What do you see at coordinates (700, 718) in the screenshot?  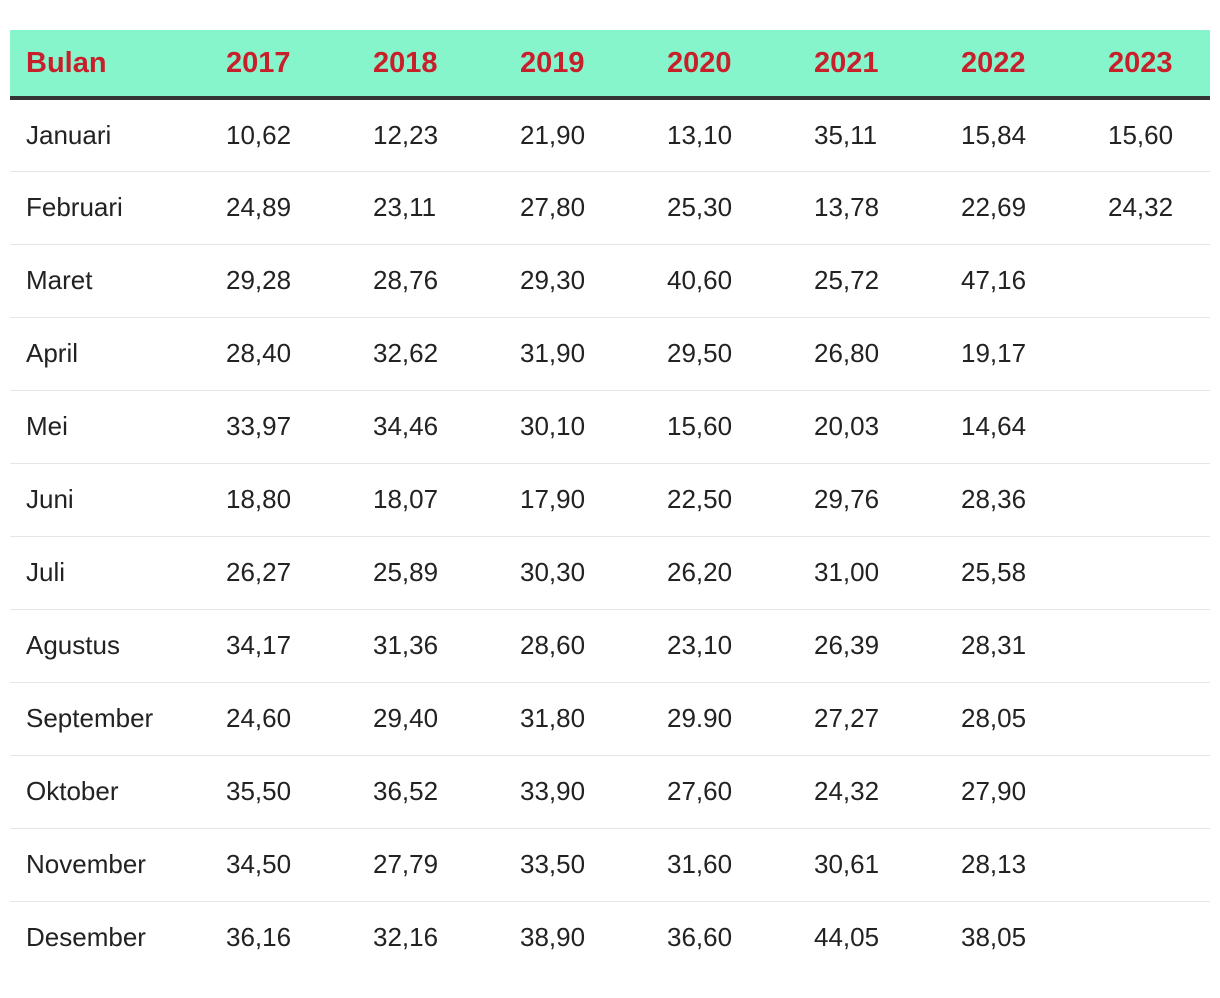 I see `value-cell: 29.90` at bounding box center [700, 718].